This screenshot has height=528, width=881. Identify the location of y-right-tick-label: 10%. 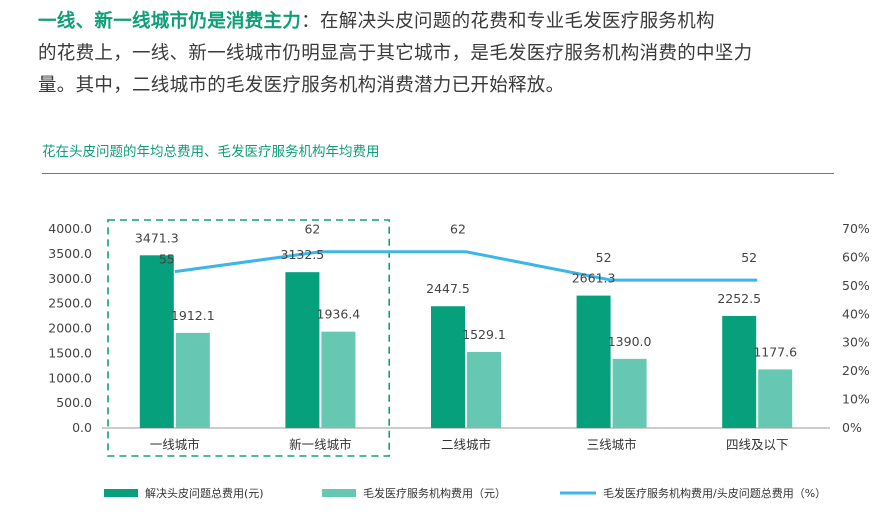
(856, 399).